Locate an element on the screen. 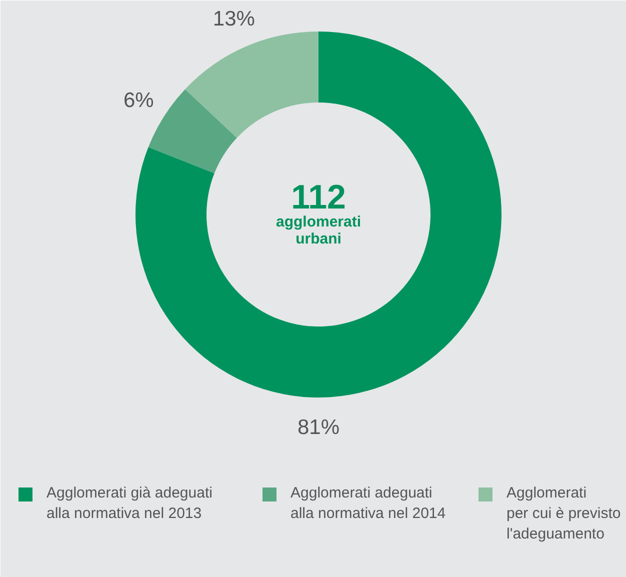 The width and height of the screenshot is (626, 577). legend-label: Agglomerati già adeguati alla normativa nel 2013 is located at coordinates (129, 503).